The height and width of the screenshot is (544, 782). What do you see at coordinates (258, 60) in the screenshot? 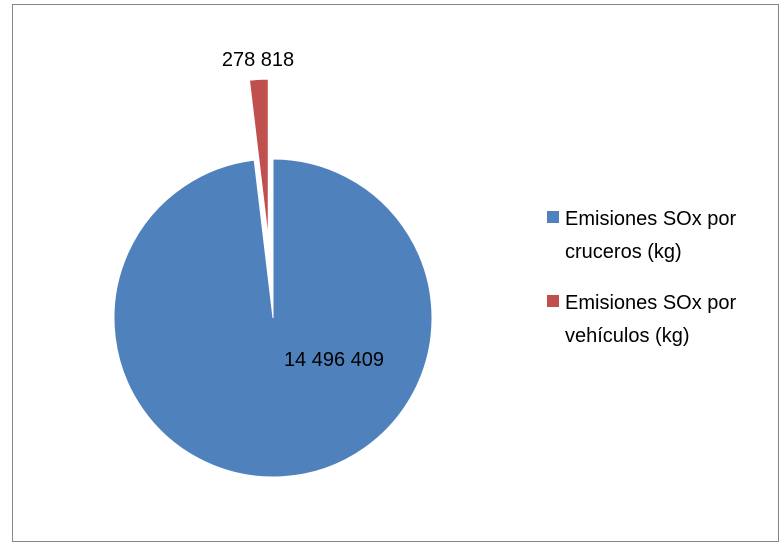
I see `data-label-vehiculos: 278 818` at bounding box center [258, 60].